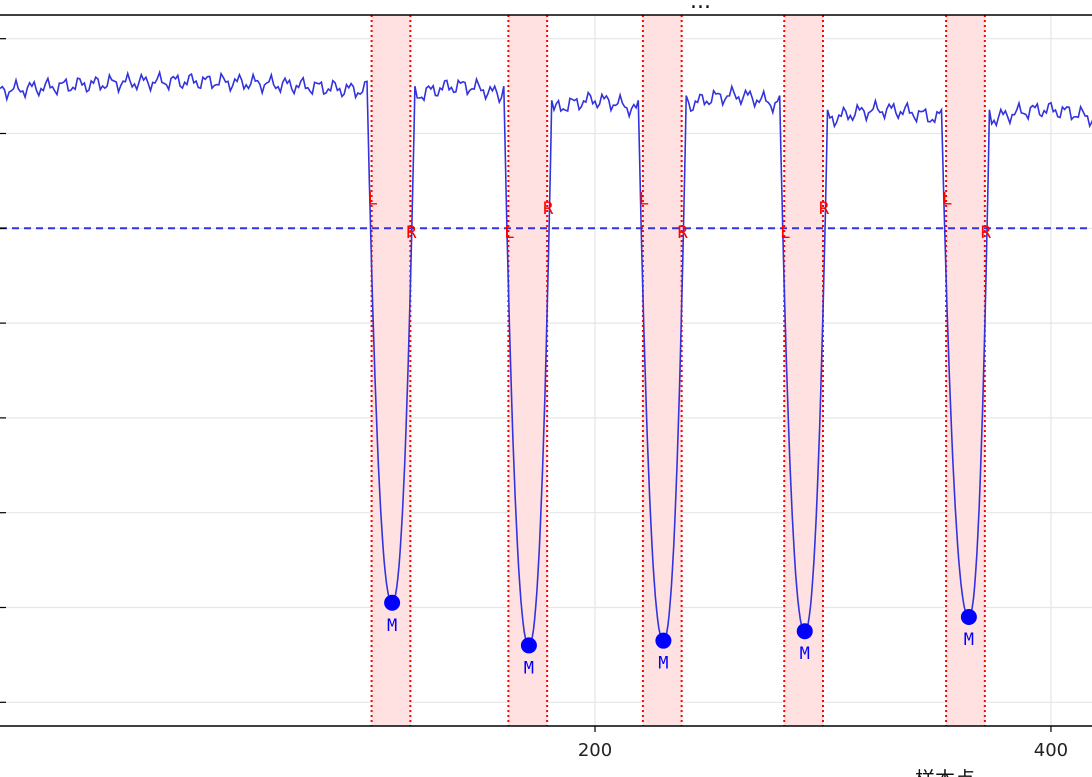 The height and width of the screenshot is (777, 1092). Describe the element at coordinates (945, 772) in the screenshot. I see `x-axis-label: 样本点` at that location.